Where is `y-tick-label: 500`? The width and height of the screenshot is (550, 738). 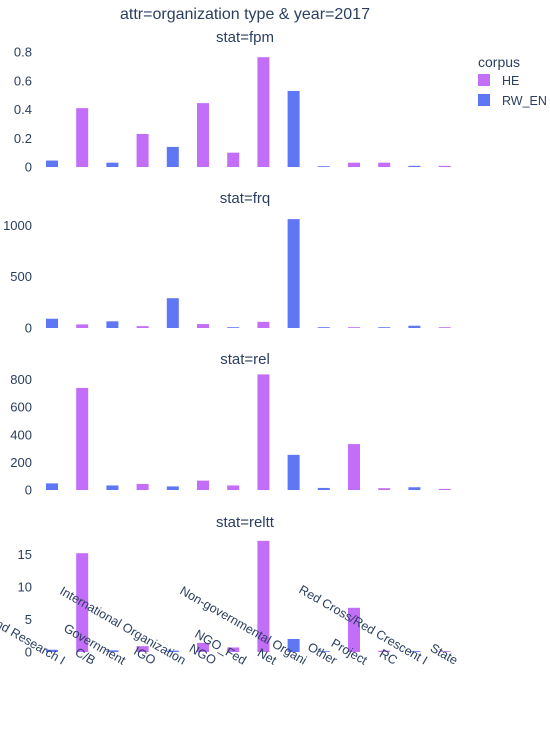 y-tick-label: 500 is located at coordinates (21, 276).